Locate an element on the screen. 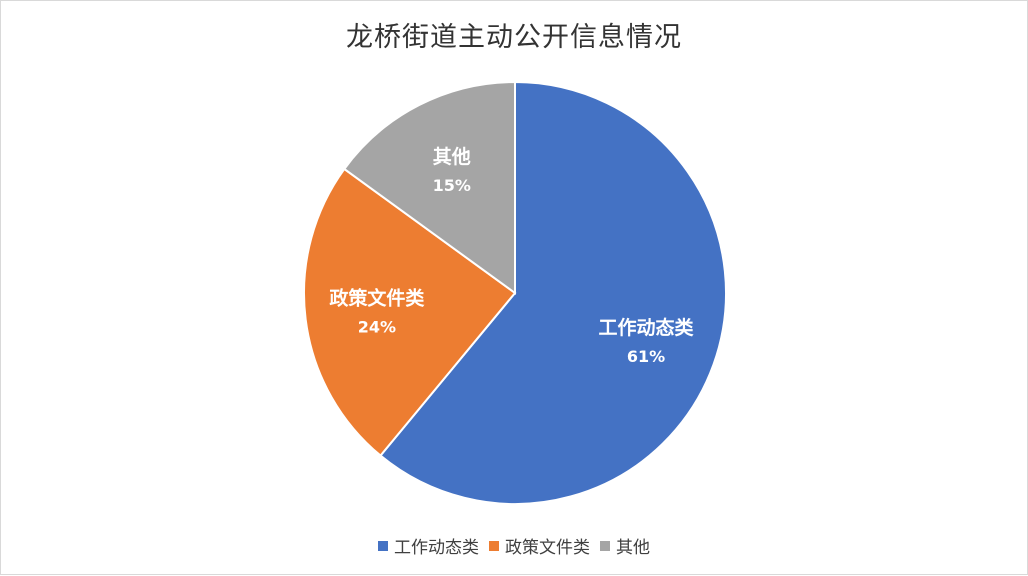 The width and height of the screenshot is (1028, 576). slice-label-name-2: 其他 is located at coordinates (452, 156).